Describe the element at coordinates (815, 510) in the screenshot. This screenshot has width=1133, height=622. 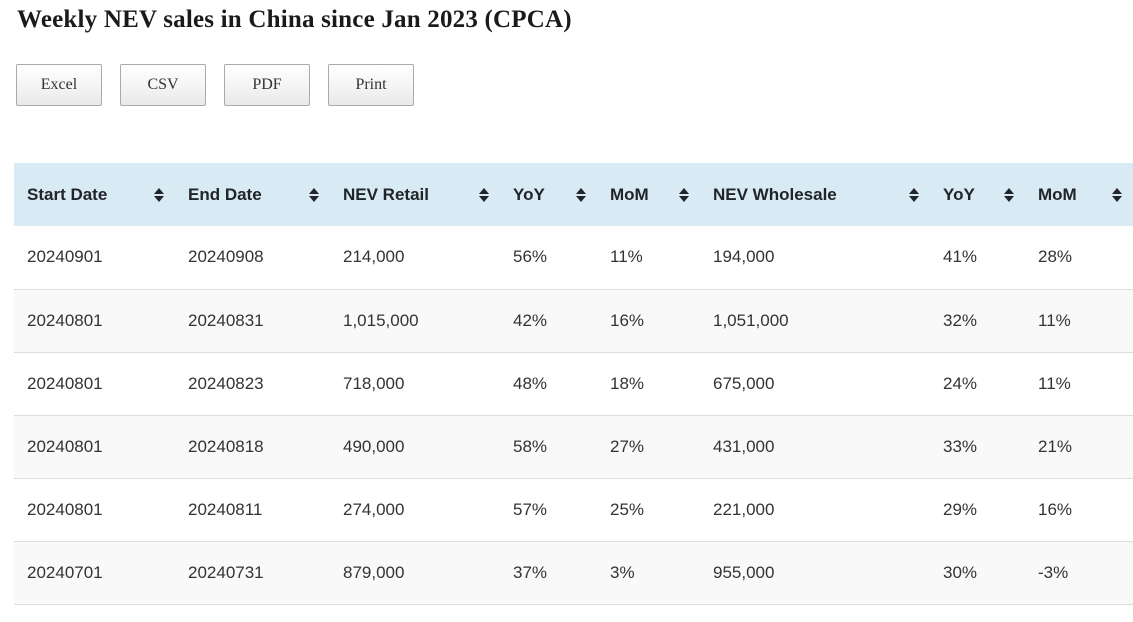
I see `table-cell: 221,000` at that location.